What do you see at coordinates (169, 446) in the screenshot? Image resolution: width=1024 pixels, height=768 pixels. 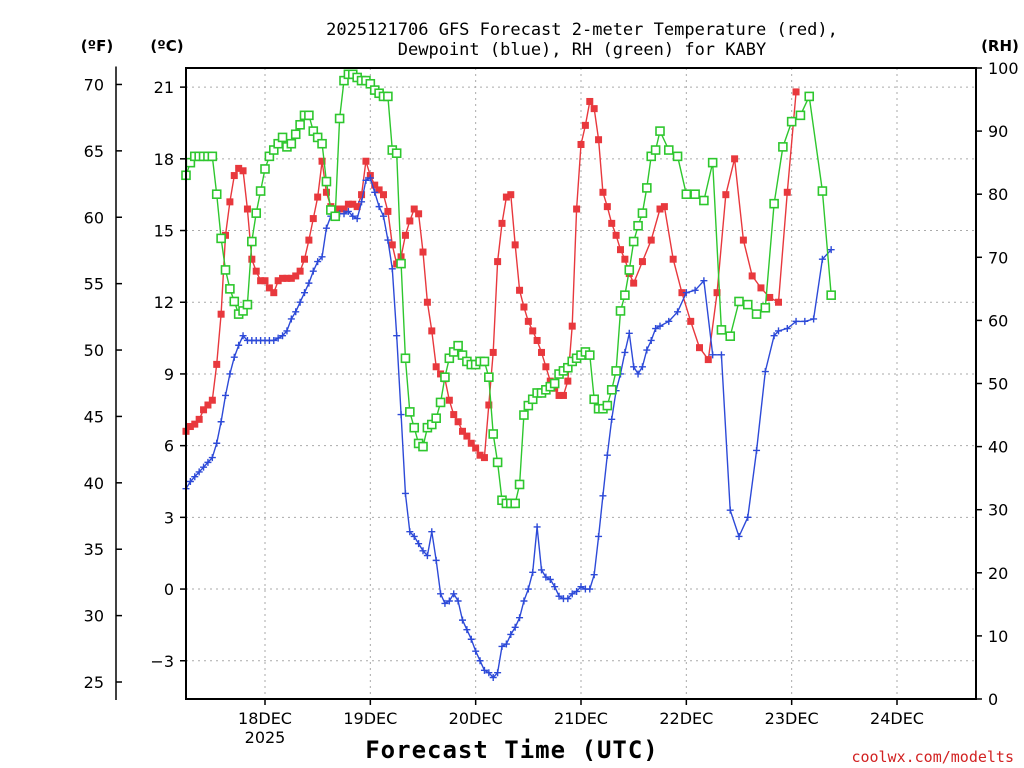 I see `celsius-tick-label: 6` at bounding box center [169, 446].